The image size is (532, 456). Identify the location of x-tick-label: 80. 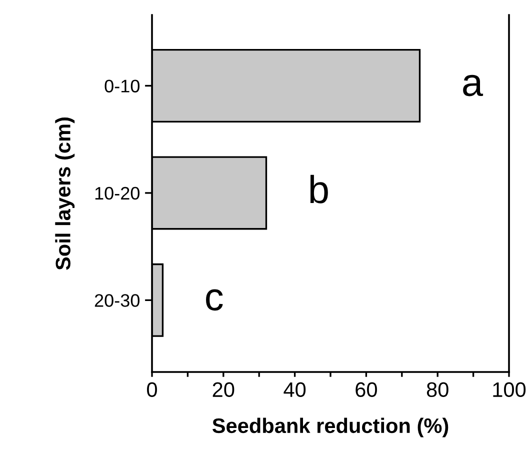
(437, 390).